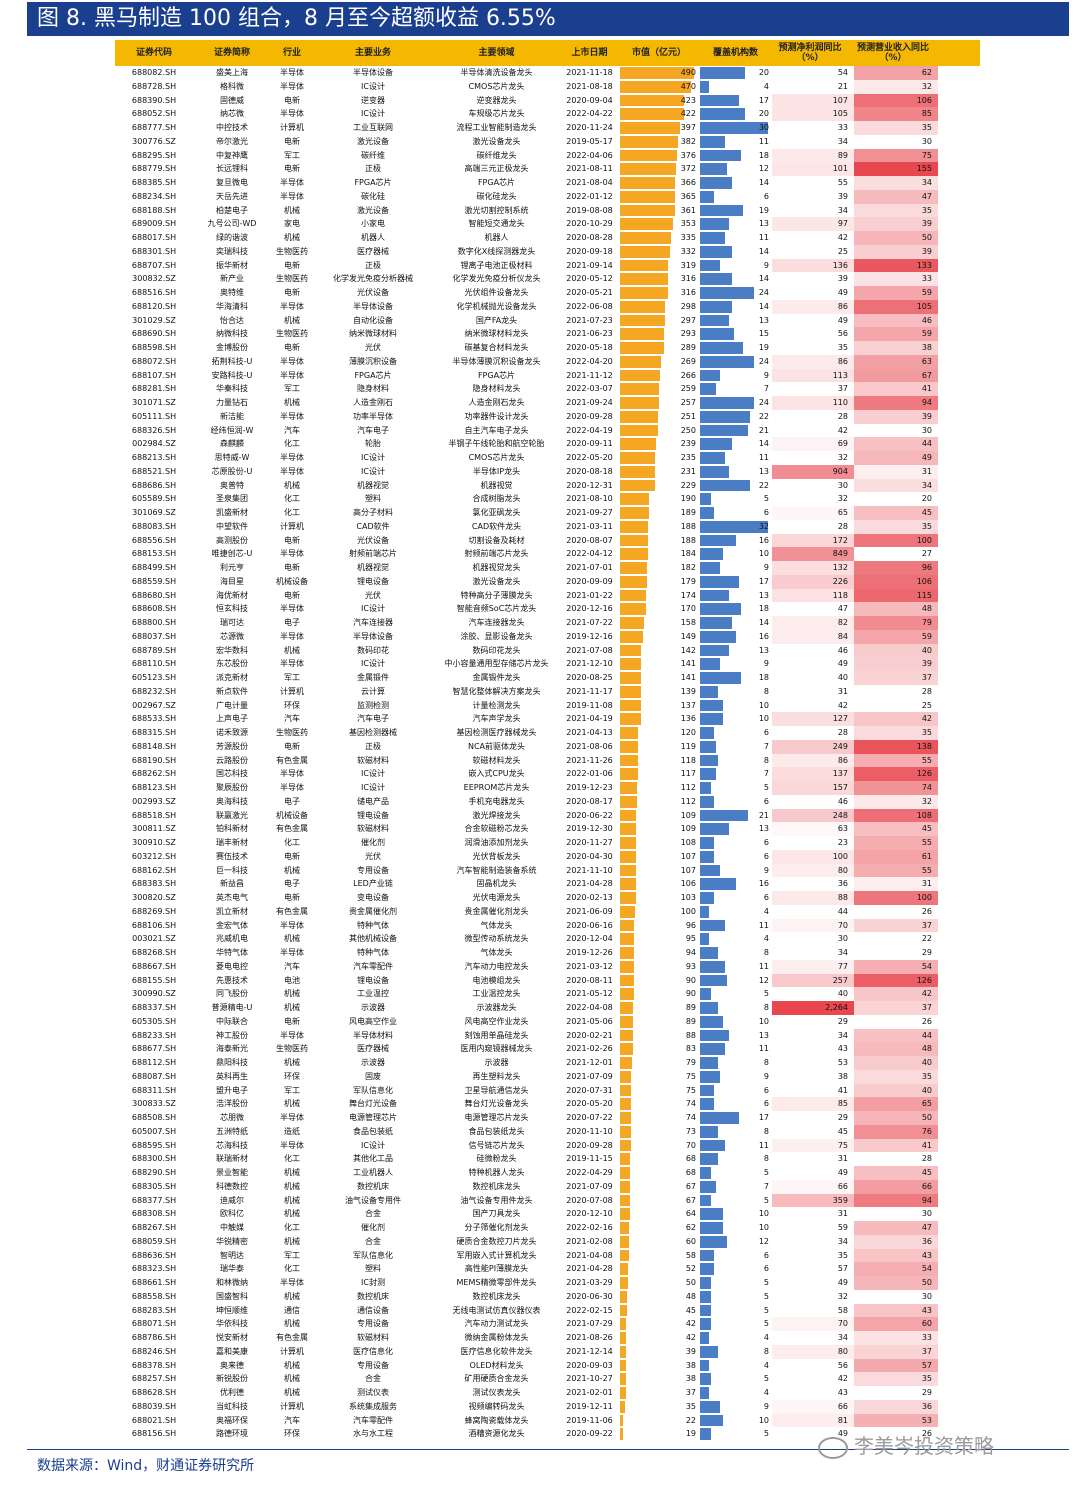 This screenshot has height=1494, width=1080. Describe the element at coordinates (496, 444) in the screenshot. I see `cell-main-field: 半钢子午线轮胎和航空轮胎` at that location.